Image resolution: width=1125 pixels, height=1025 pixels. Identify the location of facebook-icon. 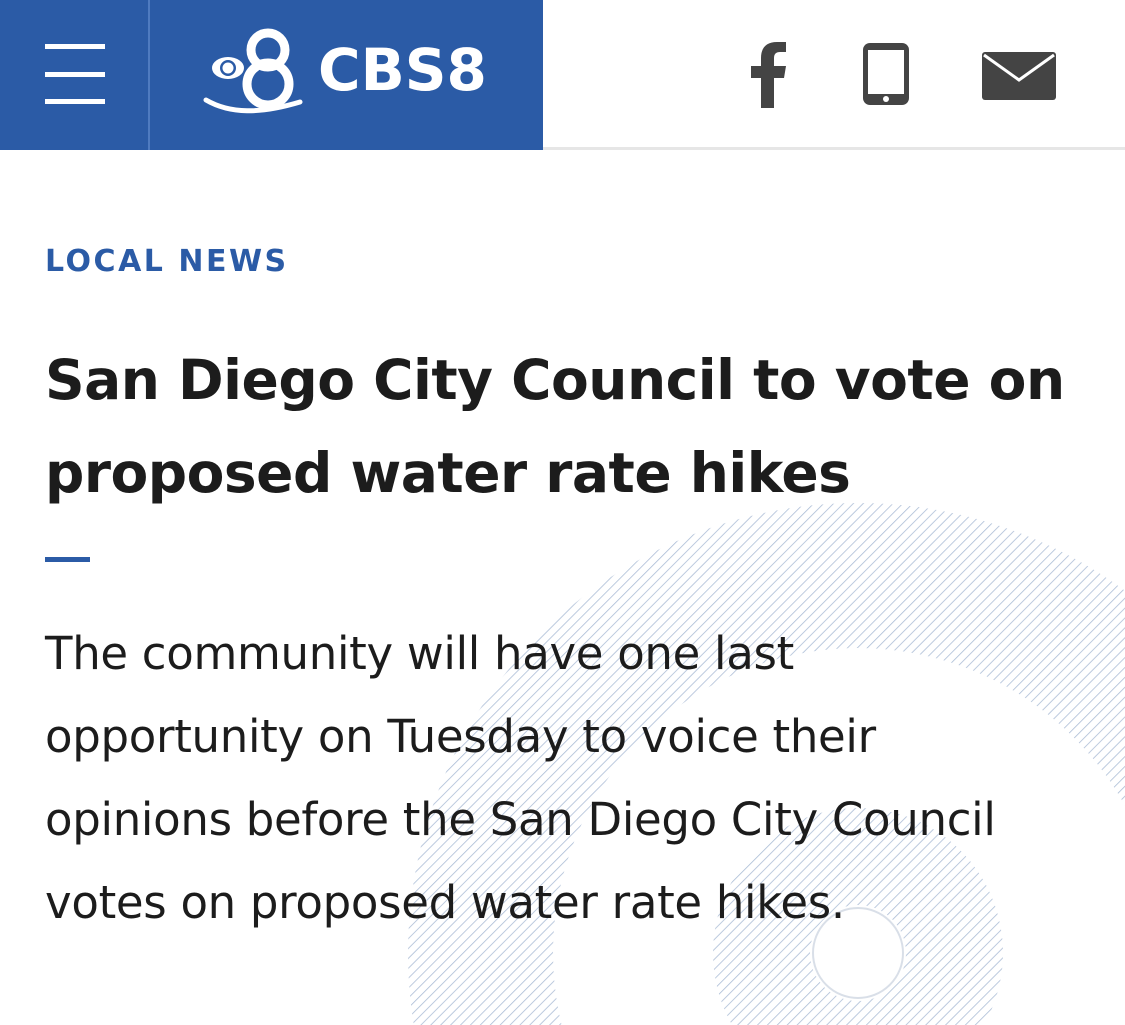
(768, 75).